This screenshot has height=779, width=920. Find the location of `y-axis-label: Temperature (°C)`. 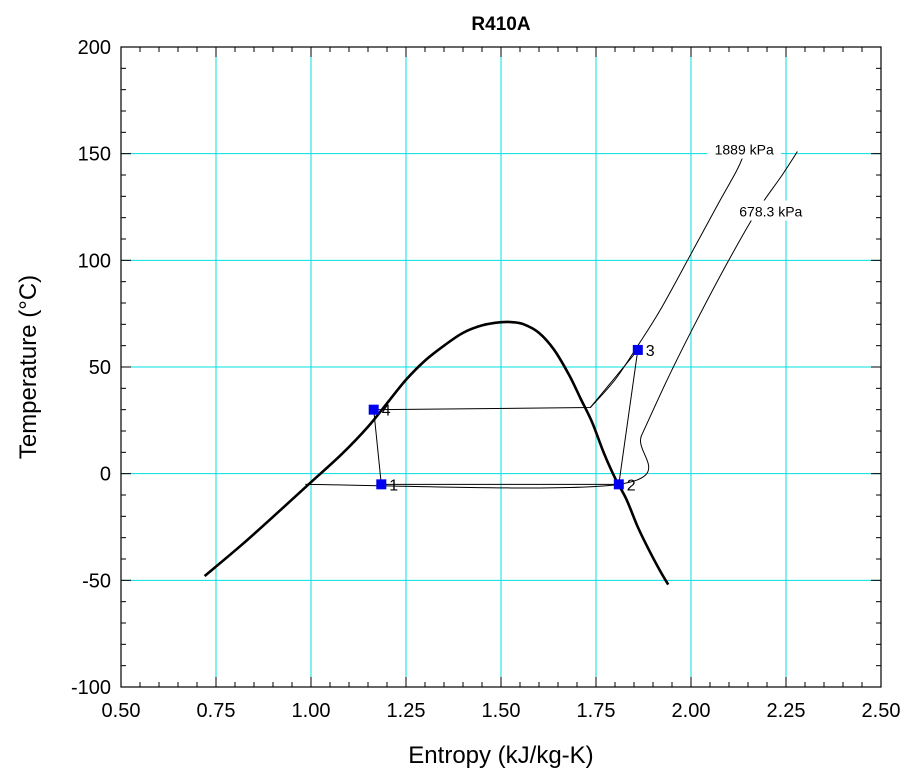

y-axis-label: Temperature (°C) is located at coordinates (28, 367).